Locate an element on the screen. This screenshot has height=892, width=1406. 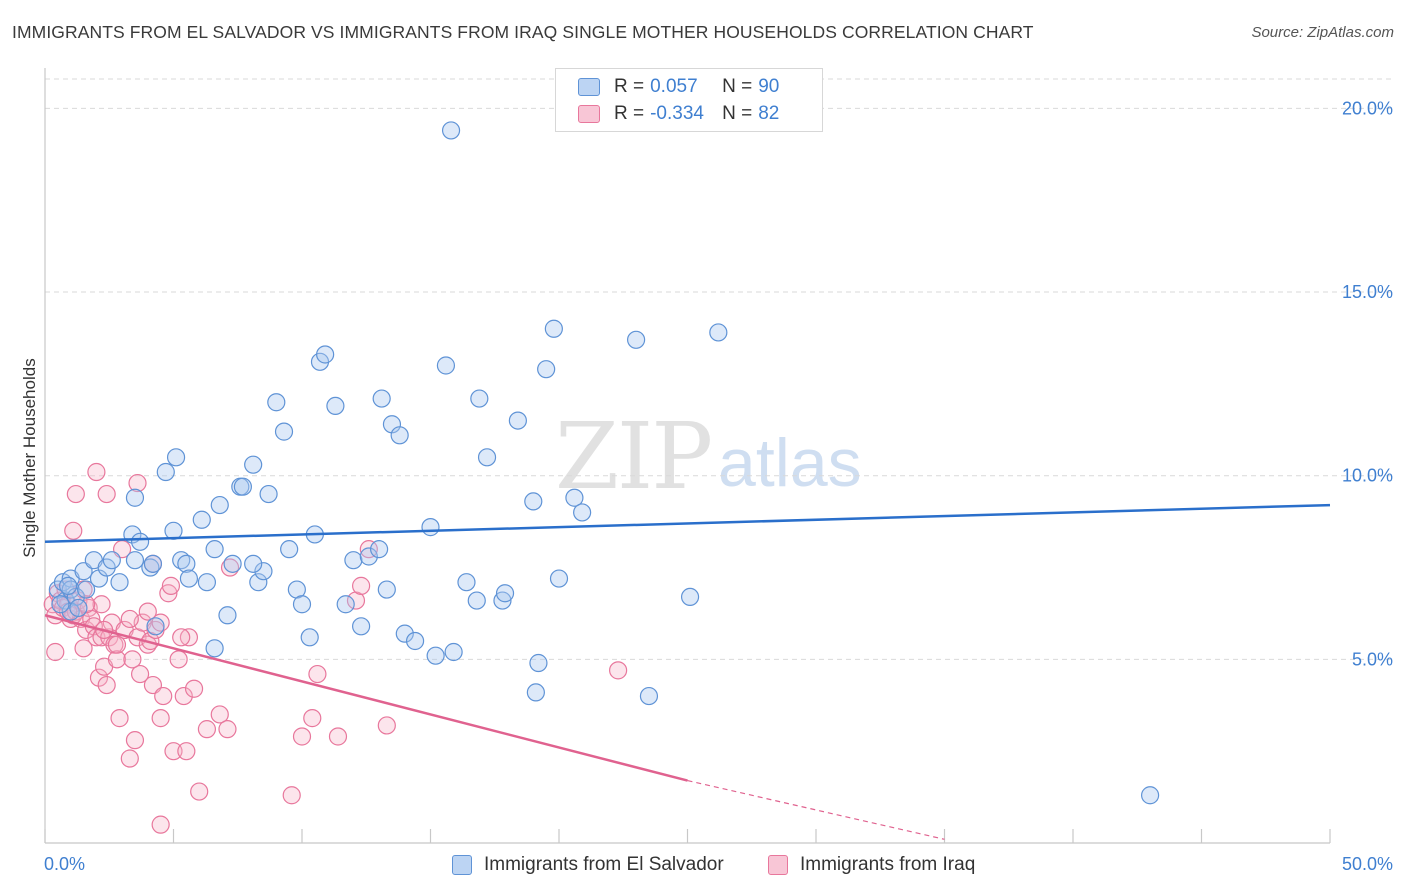
legend-item-el-salvador: Immigrants from El Salvador is located at coordinates (588, 865).